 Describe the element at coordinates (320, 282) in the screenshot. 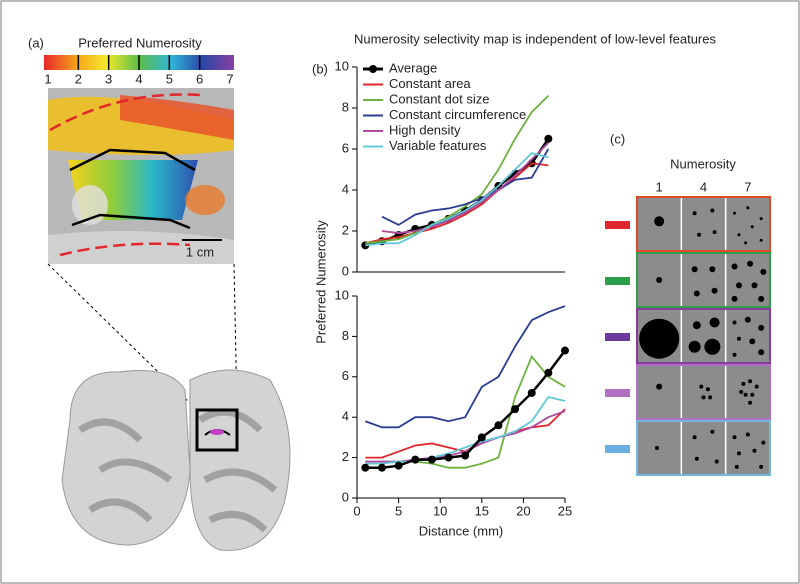

I see `y-axis-label: Preferred Numerosity` at that location.